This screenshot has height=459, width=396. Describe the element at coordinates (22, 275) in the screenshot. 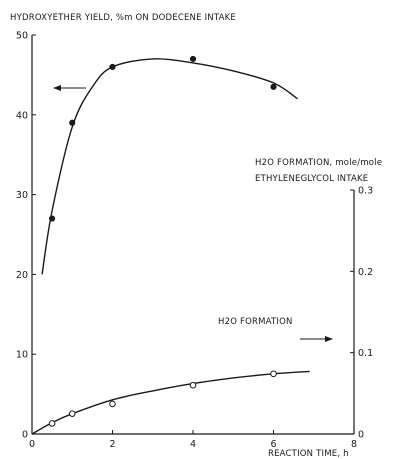

I see `y-left-tick-label: 20` at that location.